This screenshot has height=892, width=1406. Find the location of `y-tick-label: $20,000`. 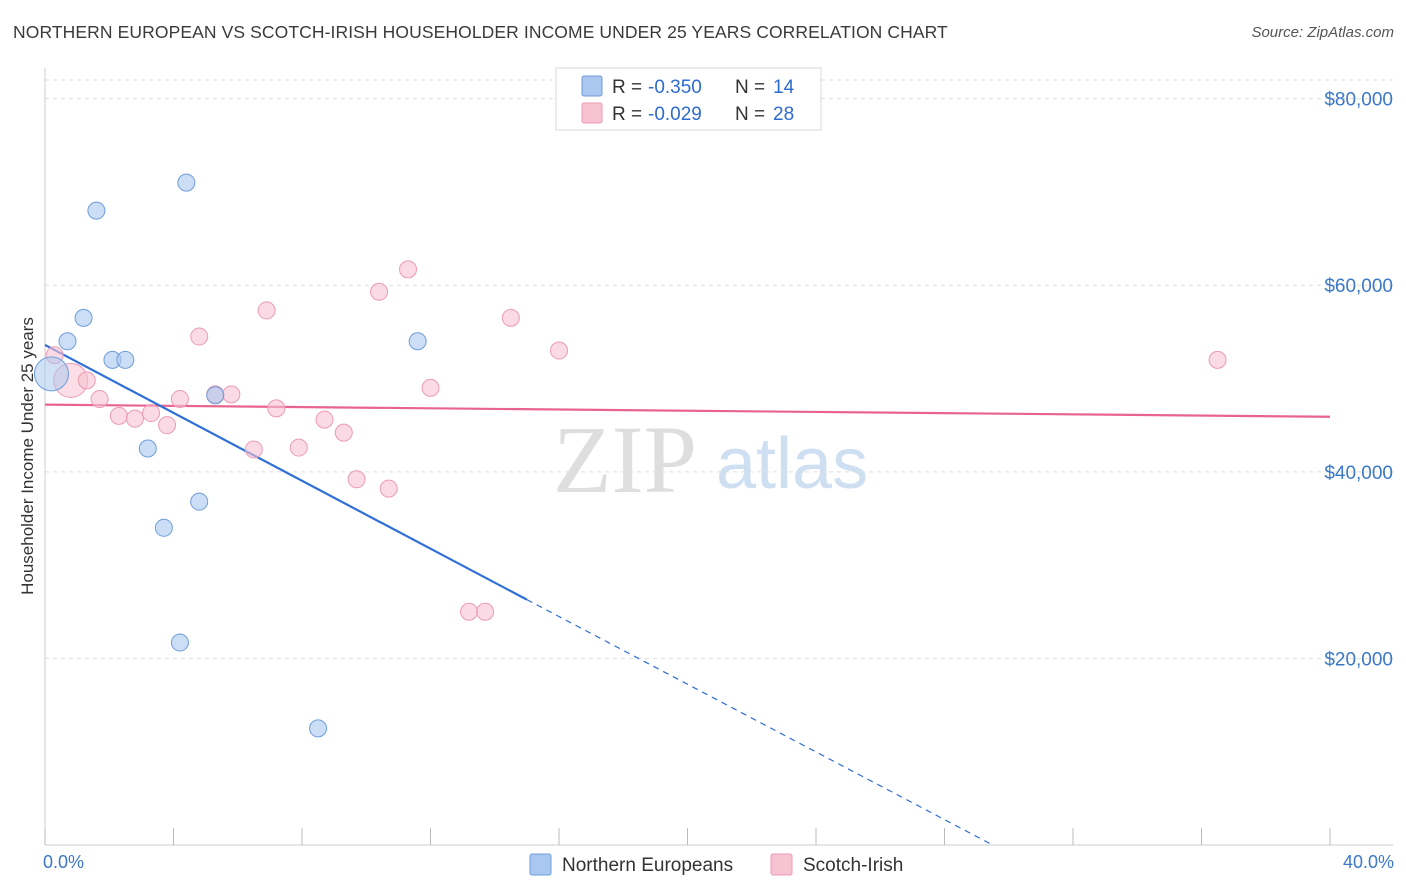

y-tick-label: $20,000 is located at coordinates (1358, 659).